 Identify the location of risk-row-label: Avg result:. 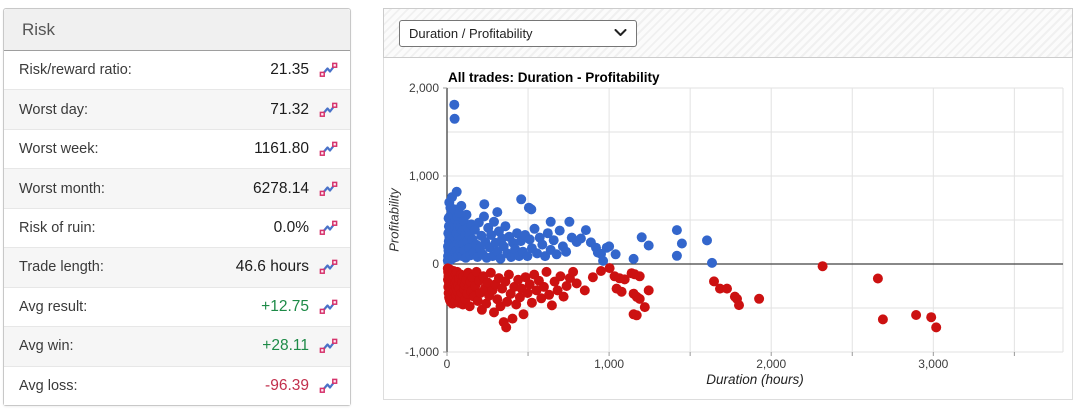
(53, 306).